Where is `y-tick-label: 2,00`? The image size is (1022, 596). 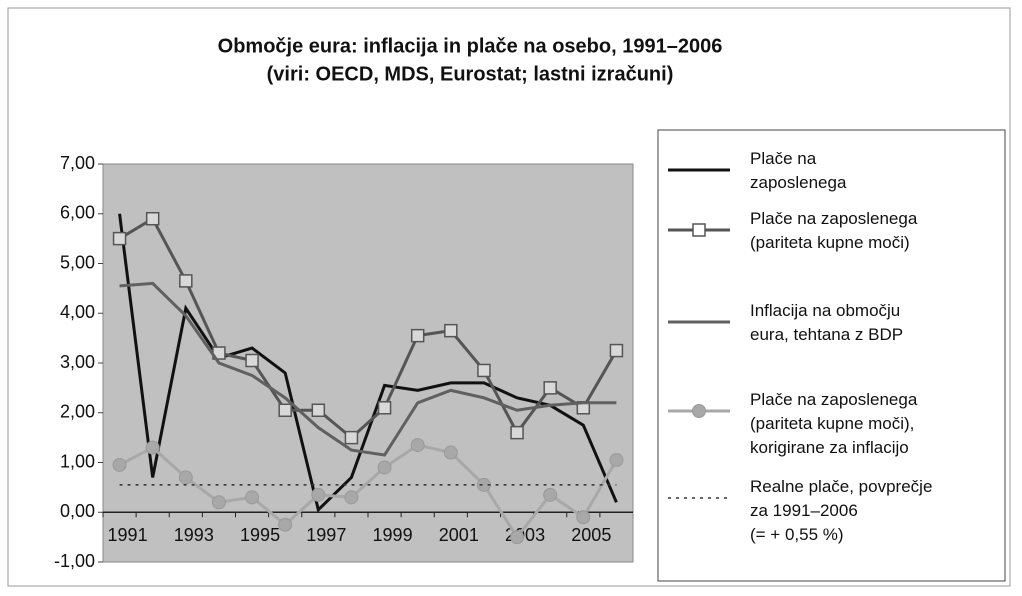 y-tick-label: 2,00 is located at coordinates (77, 412).